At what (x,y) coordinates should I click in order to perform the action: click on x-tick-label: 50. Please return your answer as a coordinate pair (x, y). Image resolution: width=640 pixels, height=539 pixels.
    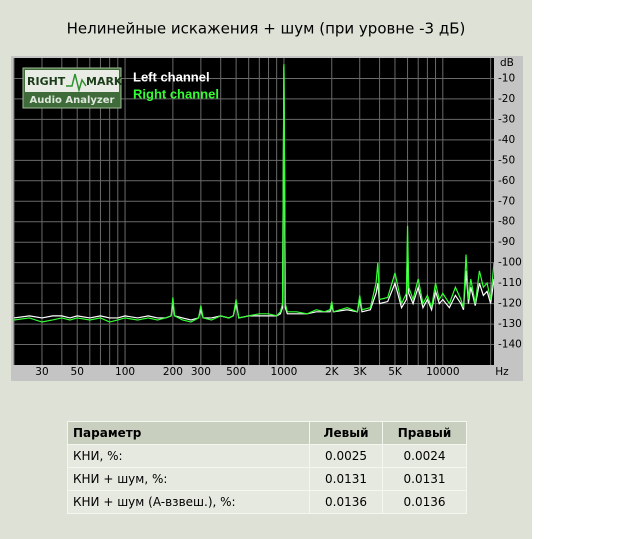
    Looking at the image, I should click on (77, 372).